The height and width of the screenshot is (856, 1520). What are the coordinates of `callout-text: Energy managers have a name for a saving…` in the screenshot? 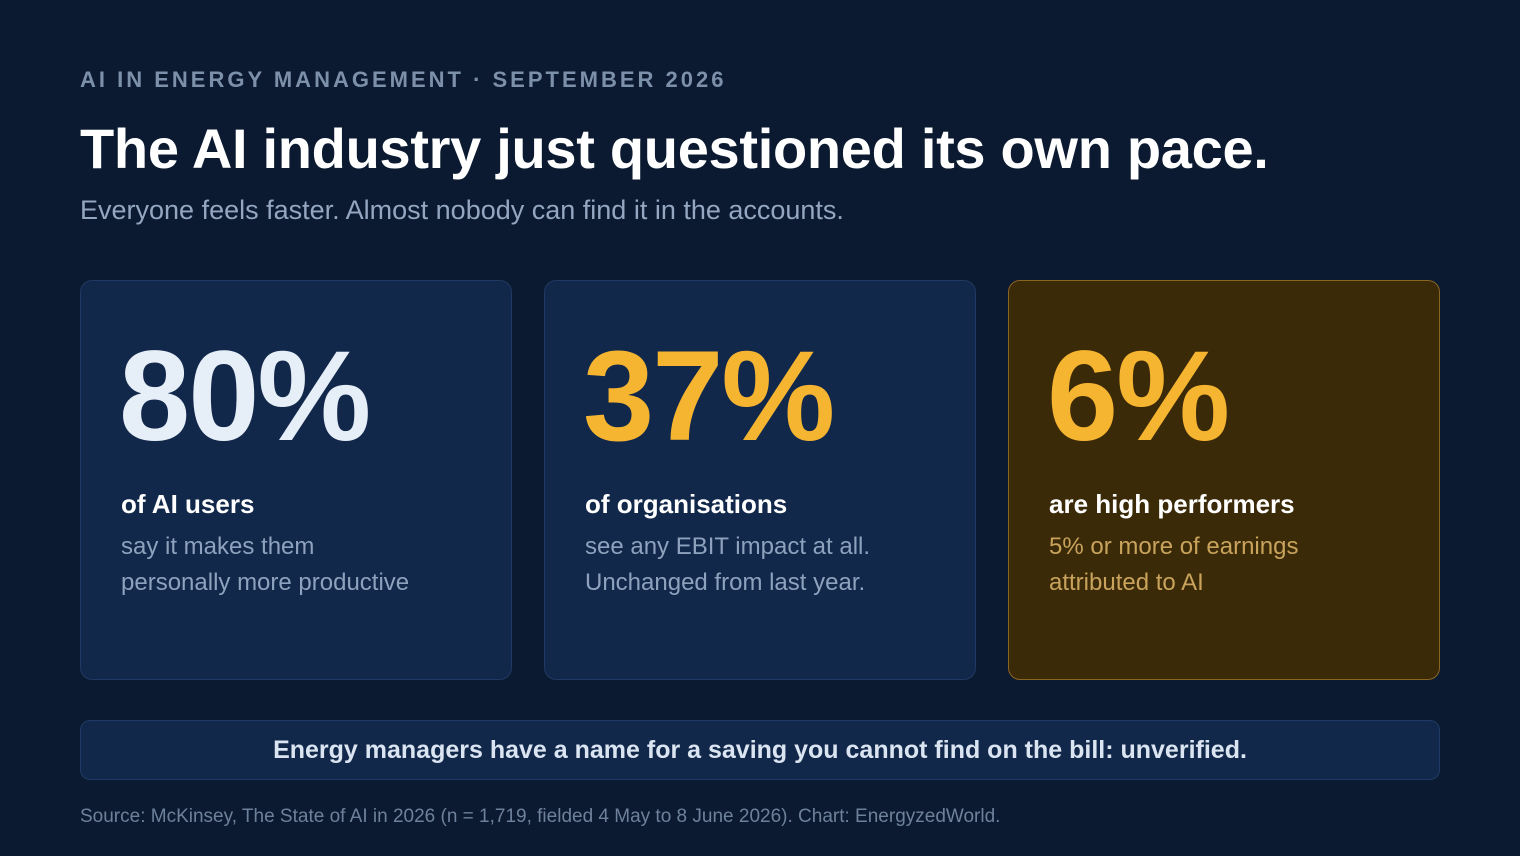 It's located at (760, 749).